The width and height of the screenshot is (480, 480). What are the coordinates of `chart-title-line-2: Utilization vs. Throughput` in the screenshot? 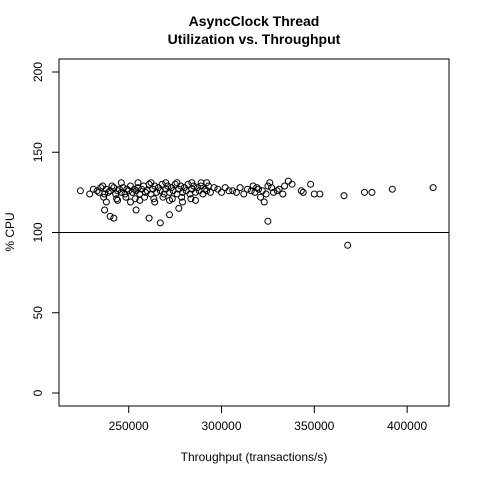 It's located at (254, 39).